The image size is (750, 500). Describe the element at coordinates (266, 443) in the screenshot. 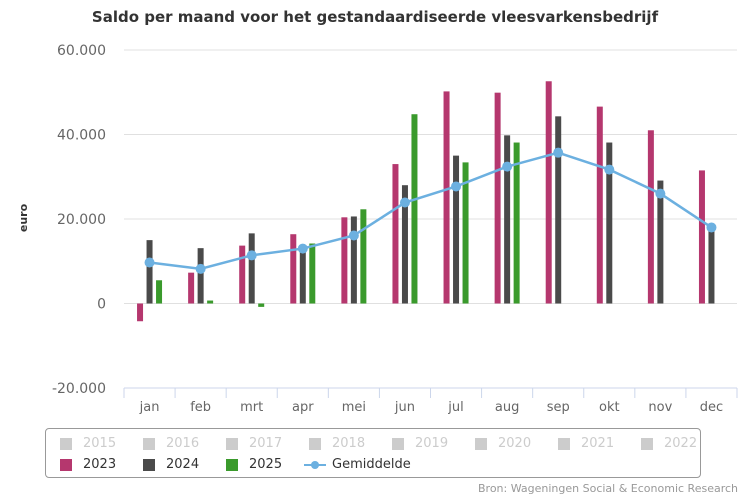

I see `legend-label: 2017` at that location.